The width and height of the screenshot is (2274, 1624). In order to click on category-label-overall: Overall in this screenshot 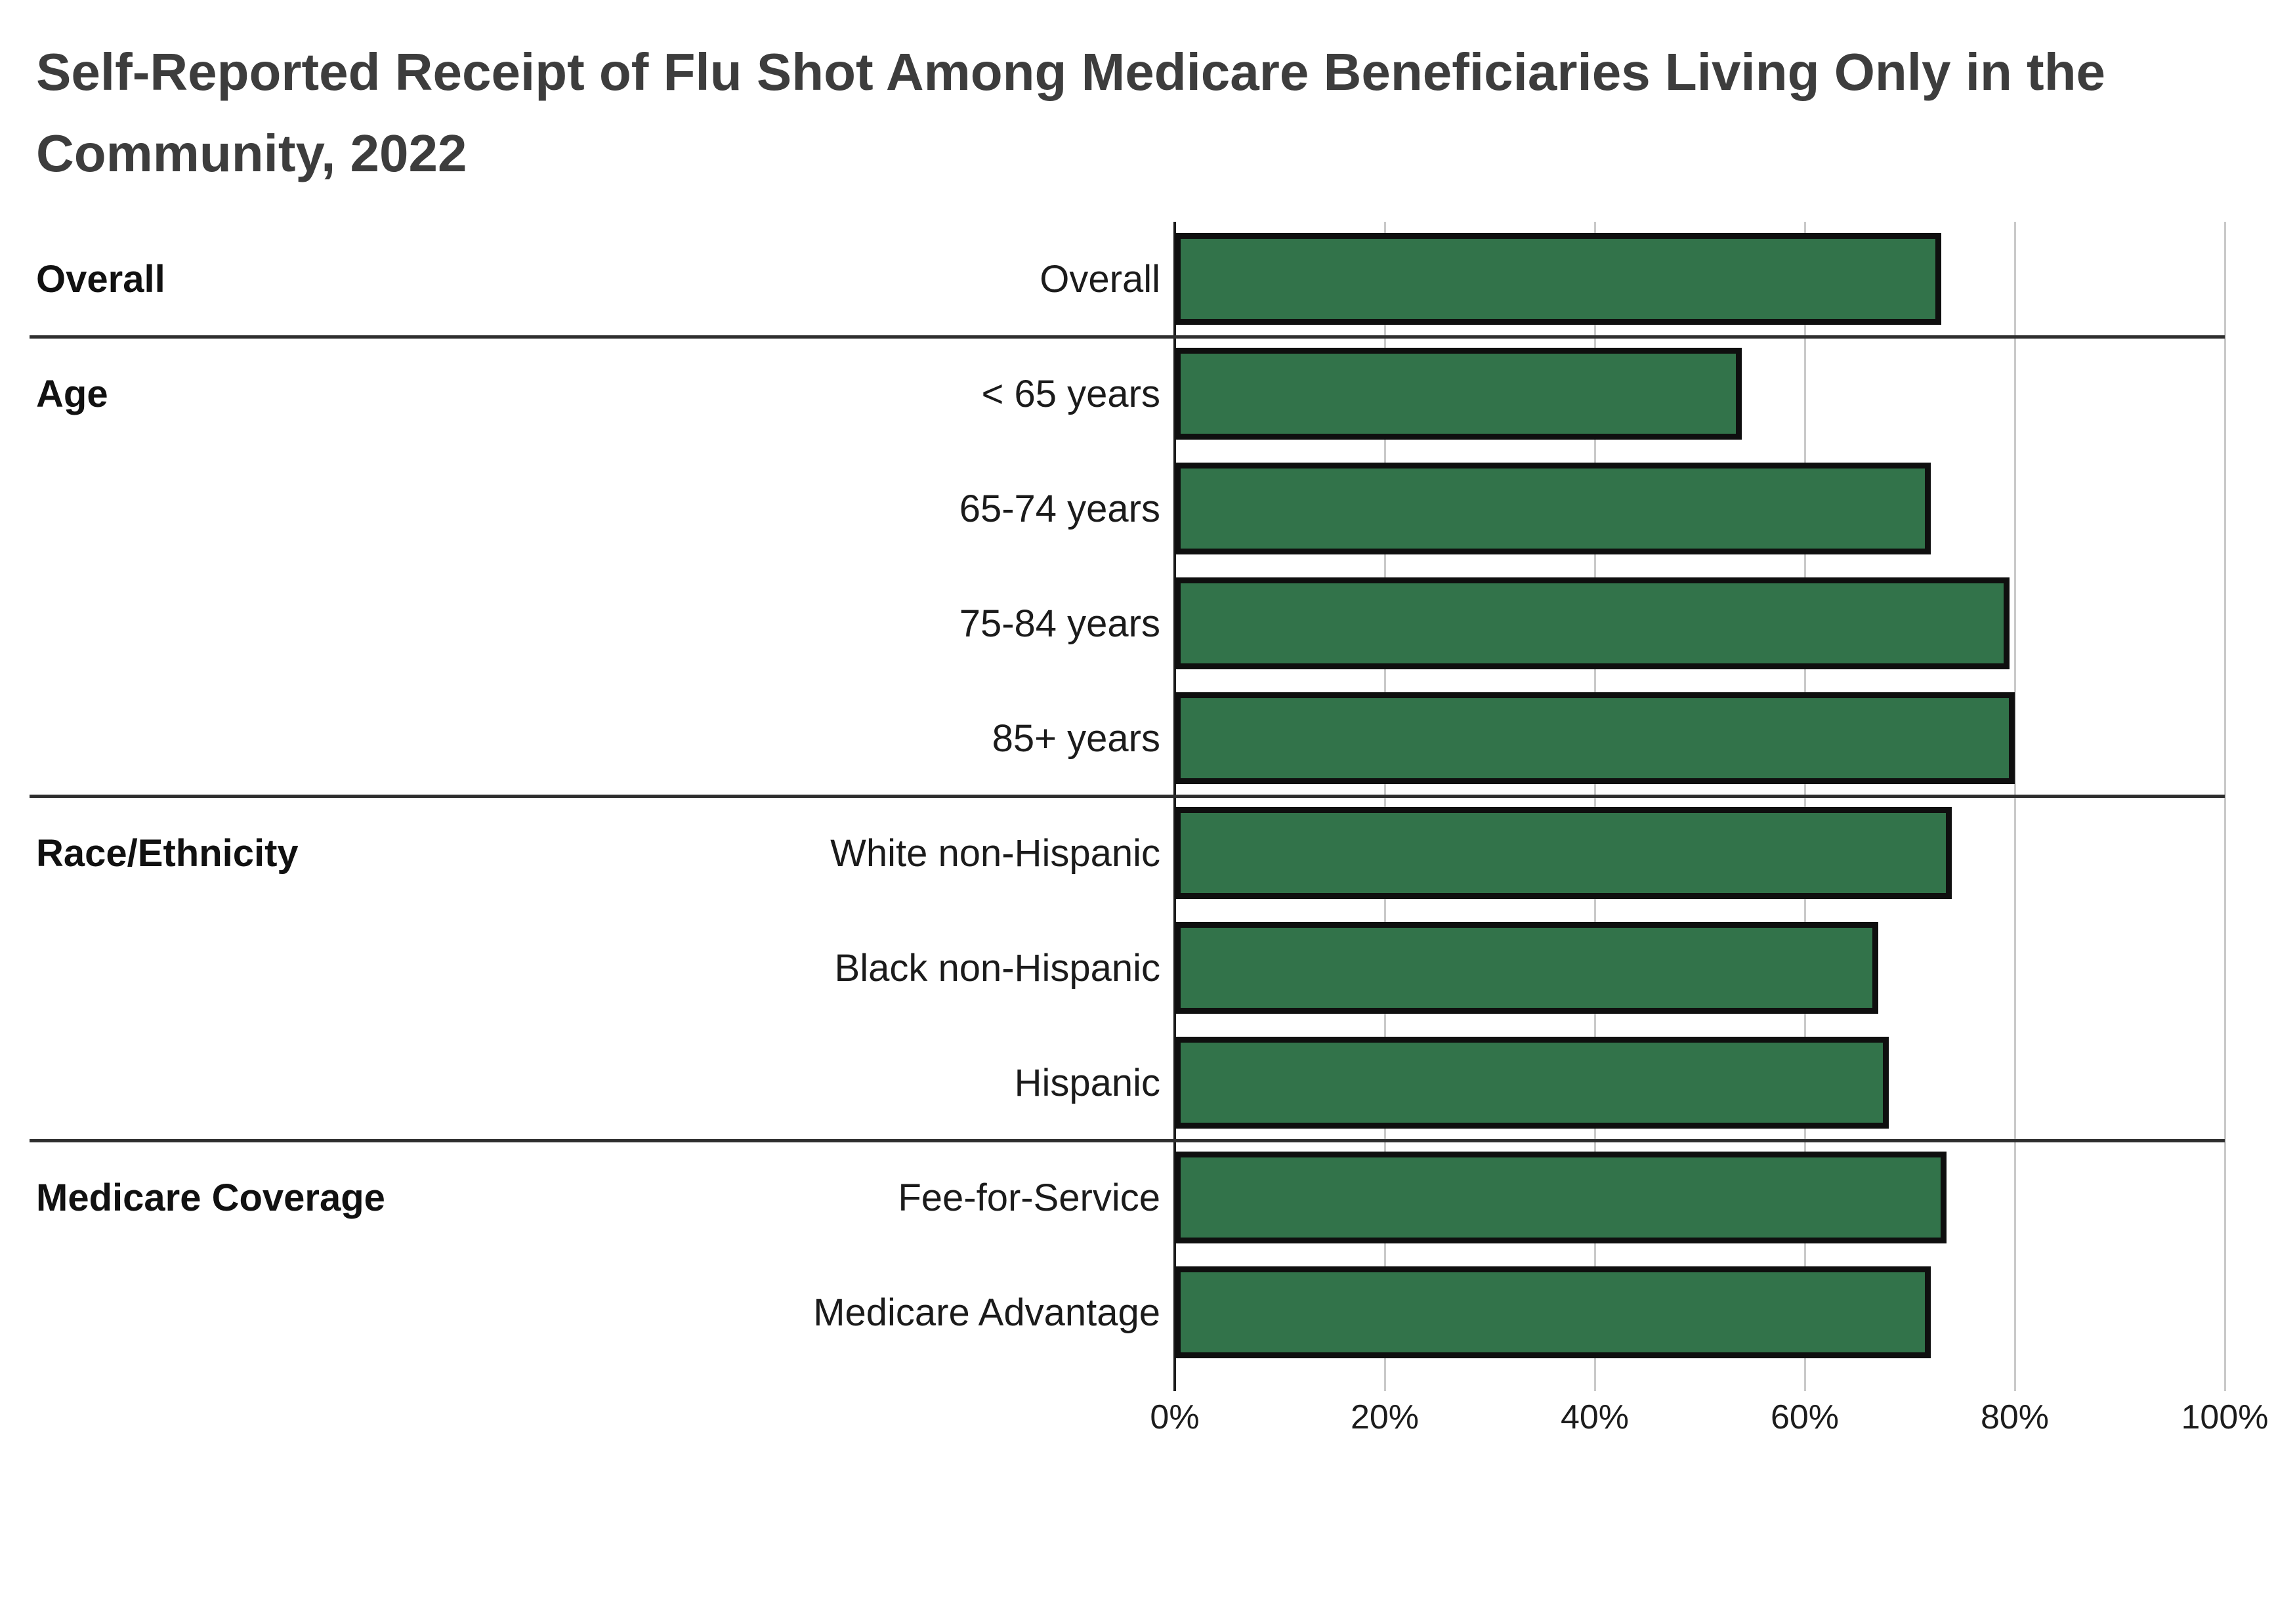, I will do `click(1100, 279)`.